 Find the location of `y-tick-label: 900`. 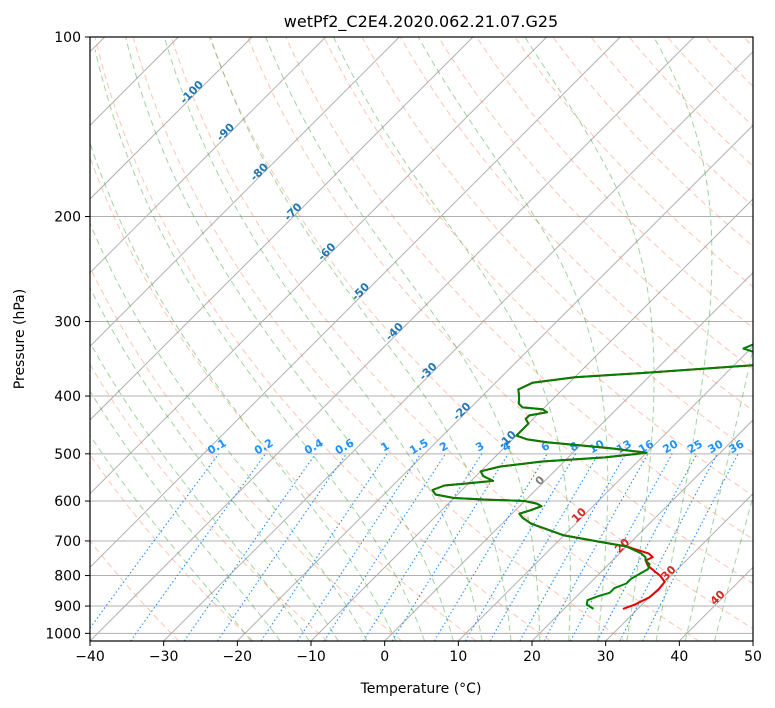

y-tick-label: 900 is located at coordinates (67, 607).